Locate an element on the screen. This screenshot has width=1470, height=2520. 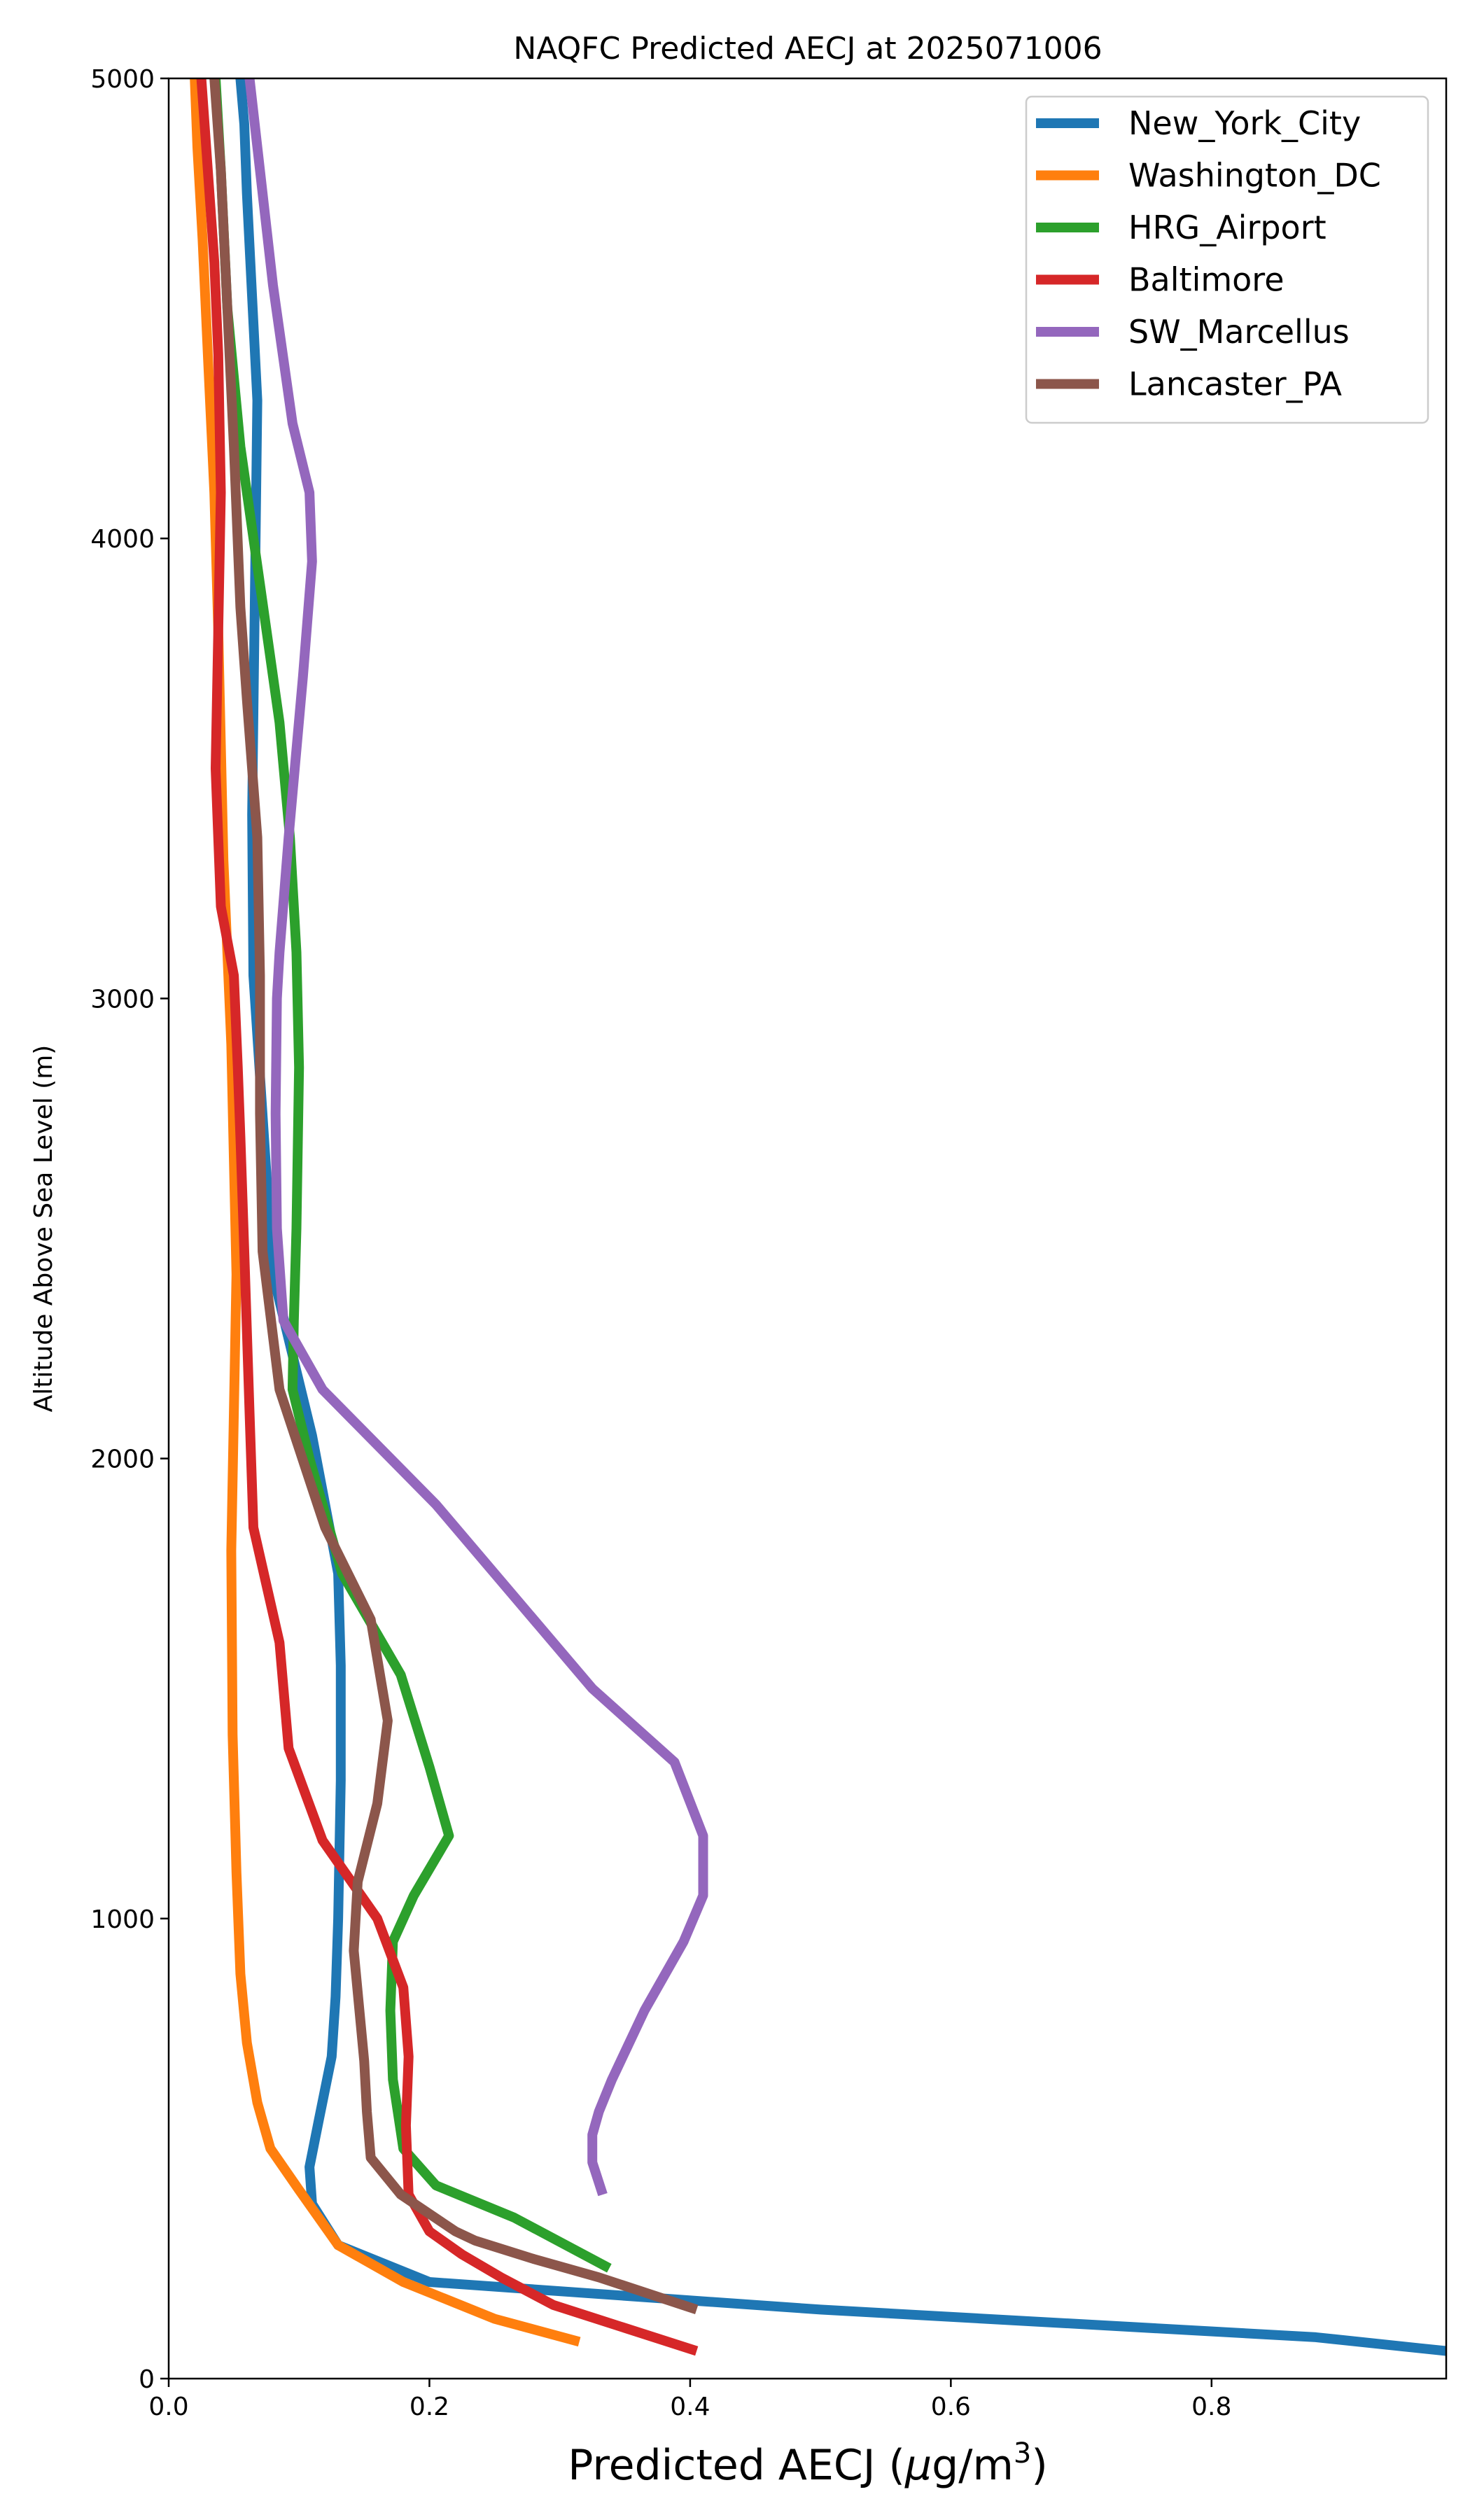
x-tick-label: 0.0 is located at coordinates (168, 2407).